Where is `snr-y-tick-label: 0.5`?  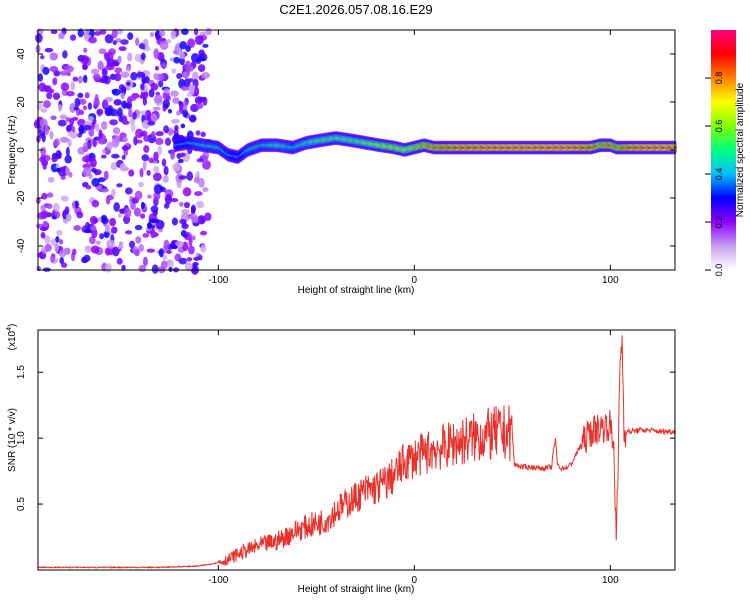 snr-y-tick-label: 0.5 is located at coordinates (21, 504).